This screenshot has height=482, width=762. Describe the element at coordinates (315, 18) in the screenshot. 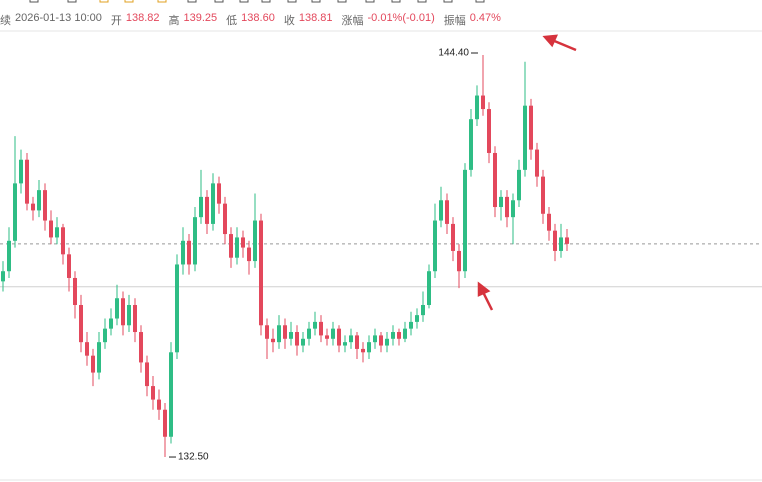

I see `header-value: 138.81` at that location.